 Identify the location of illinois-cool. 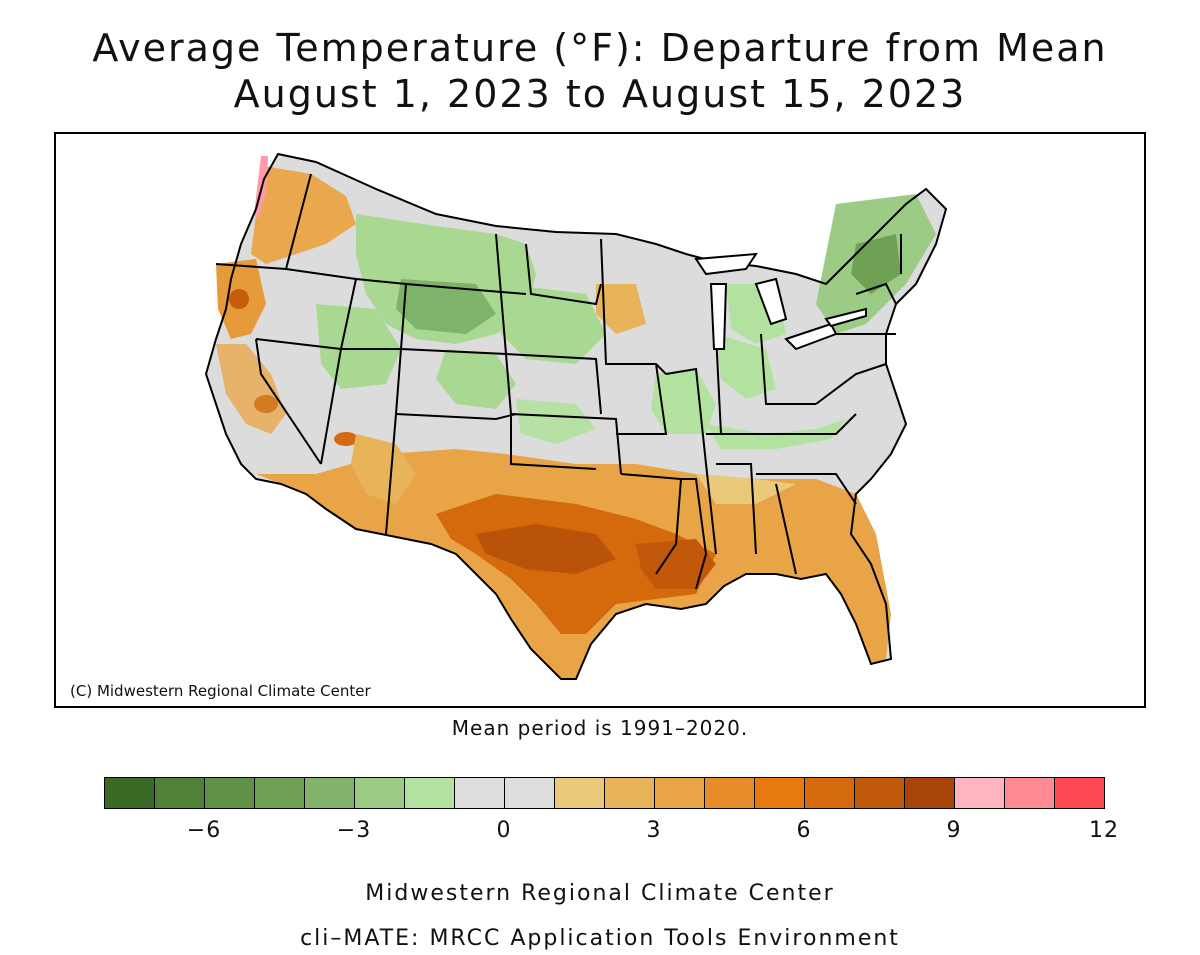
(683, 401).